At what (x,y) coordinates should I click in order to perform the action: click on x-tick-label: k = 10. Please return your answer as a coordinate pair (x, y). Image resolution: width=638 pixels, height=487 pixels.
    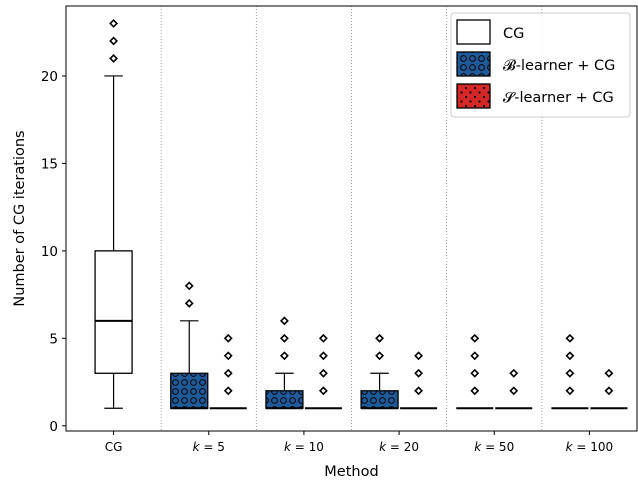
    Looking at the image, I should click on (304, 447).